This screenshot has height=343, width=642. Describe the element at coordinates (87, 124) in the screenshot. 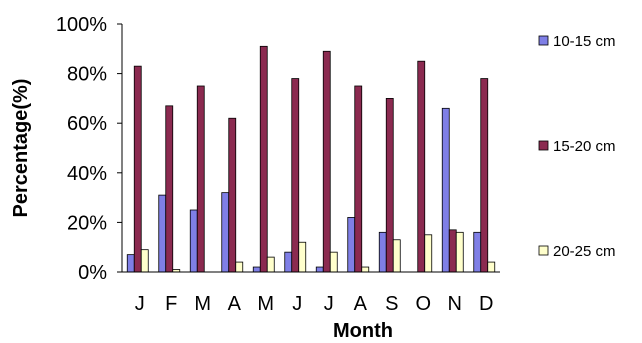

I see `y-tick-label: 60%` at that location.